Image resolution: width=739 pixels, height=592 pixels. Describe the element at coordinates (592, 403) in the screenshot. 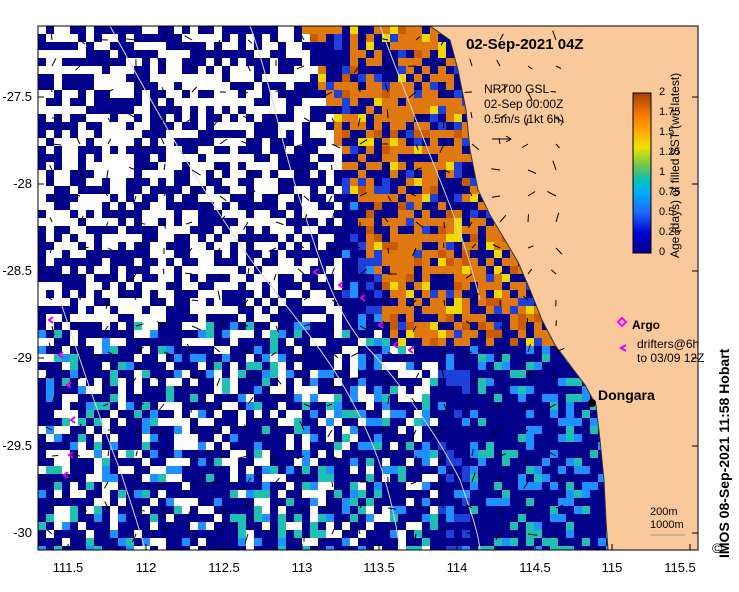

I see `dongara-marker` at that location.